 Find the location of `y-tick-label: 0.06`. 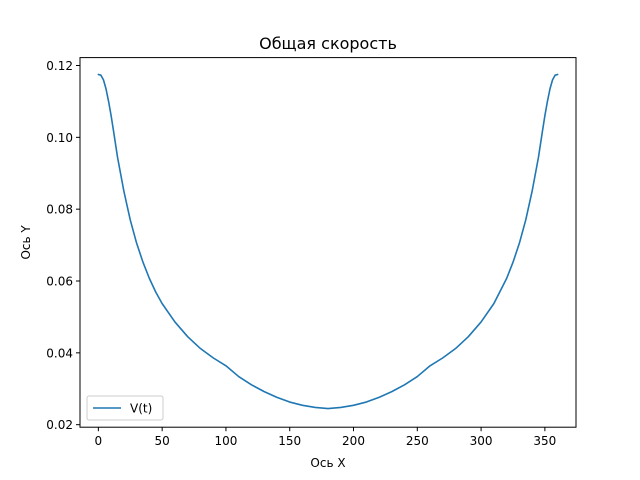

y-tick-label: 0.06 is located at coordinates (59, 282).